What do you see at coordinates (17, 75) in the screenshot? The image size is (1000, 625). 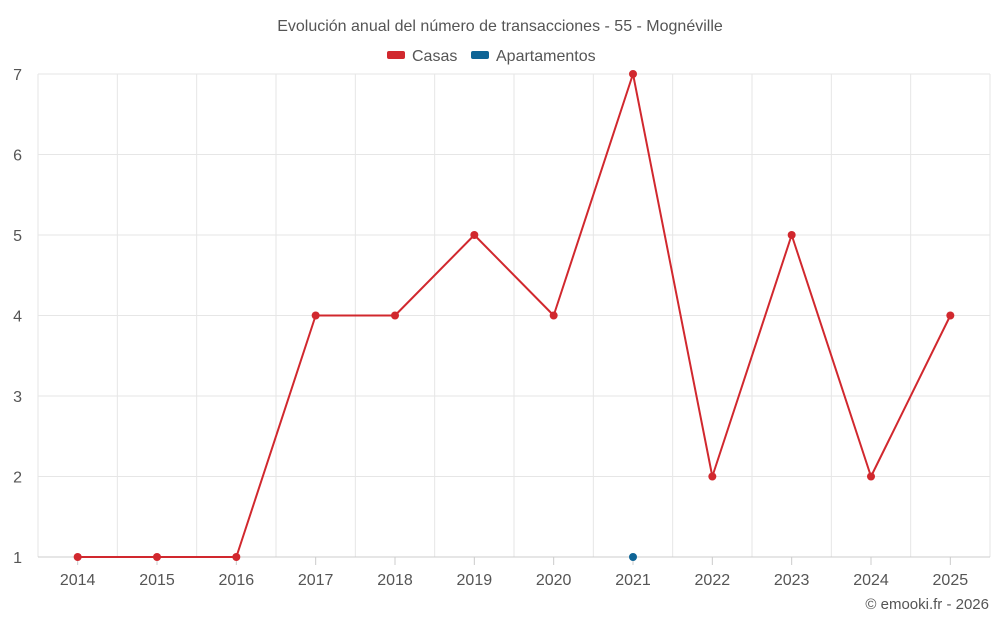 I see `y-tick-label-7: 7` at bounding box center [17, 75].